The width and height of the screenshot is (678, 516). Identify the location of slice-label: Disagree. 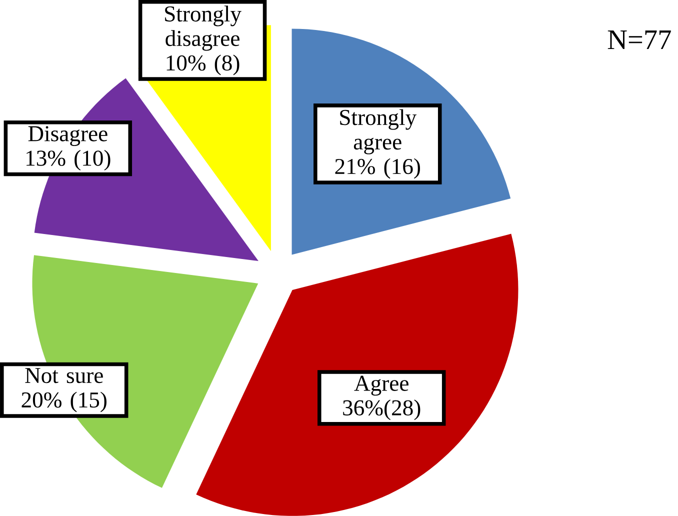
(68, 136).